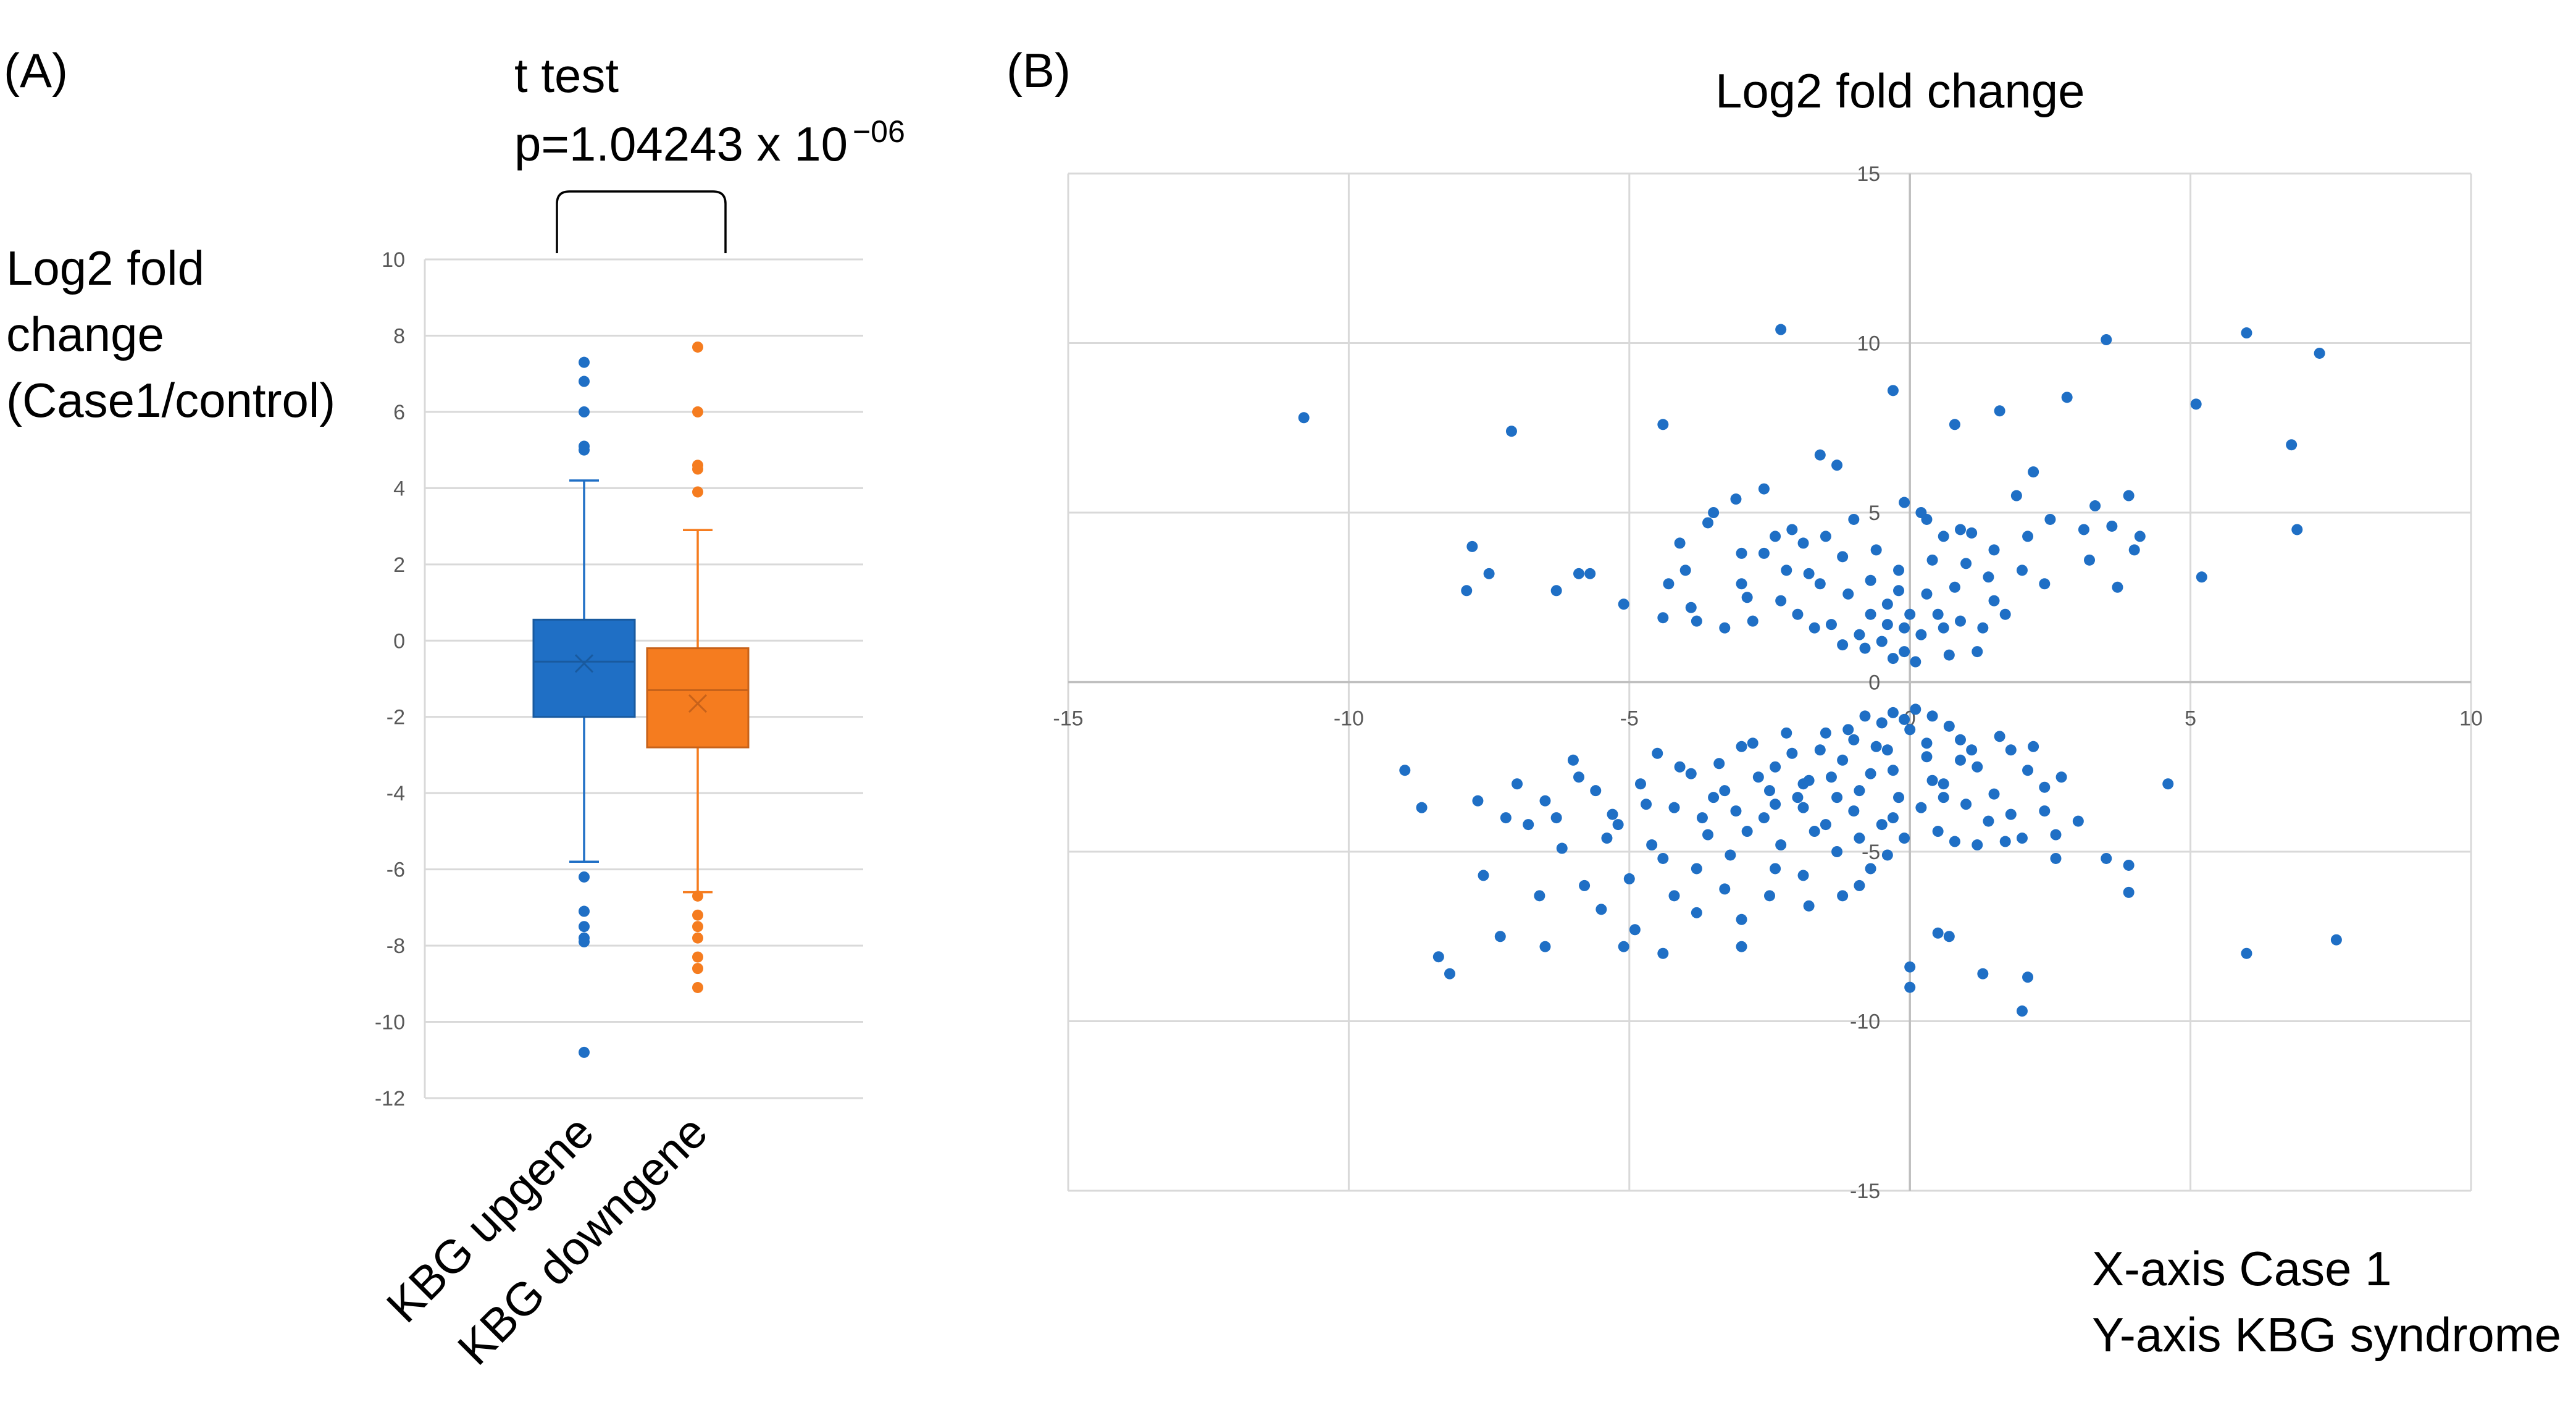 The height and width of the screenshot is (1410, 2576). What do you see at coordinates (641, 221) in the screenshot?
I see `significance-bracket` at bounding box center [641, 221].